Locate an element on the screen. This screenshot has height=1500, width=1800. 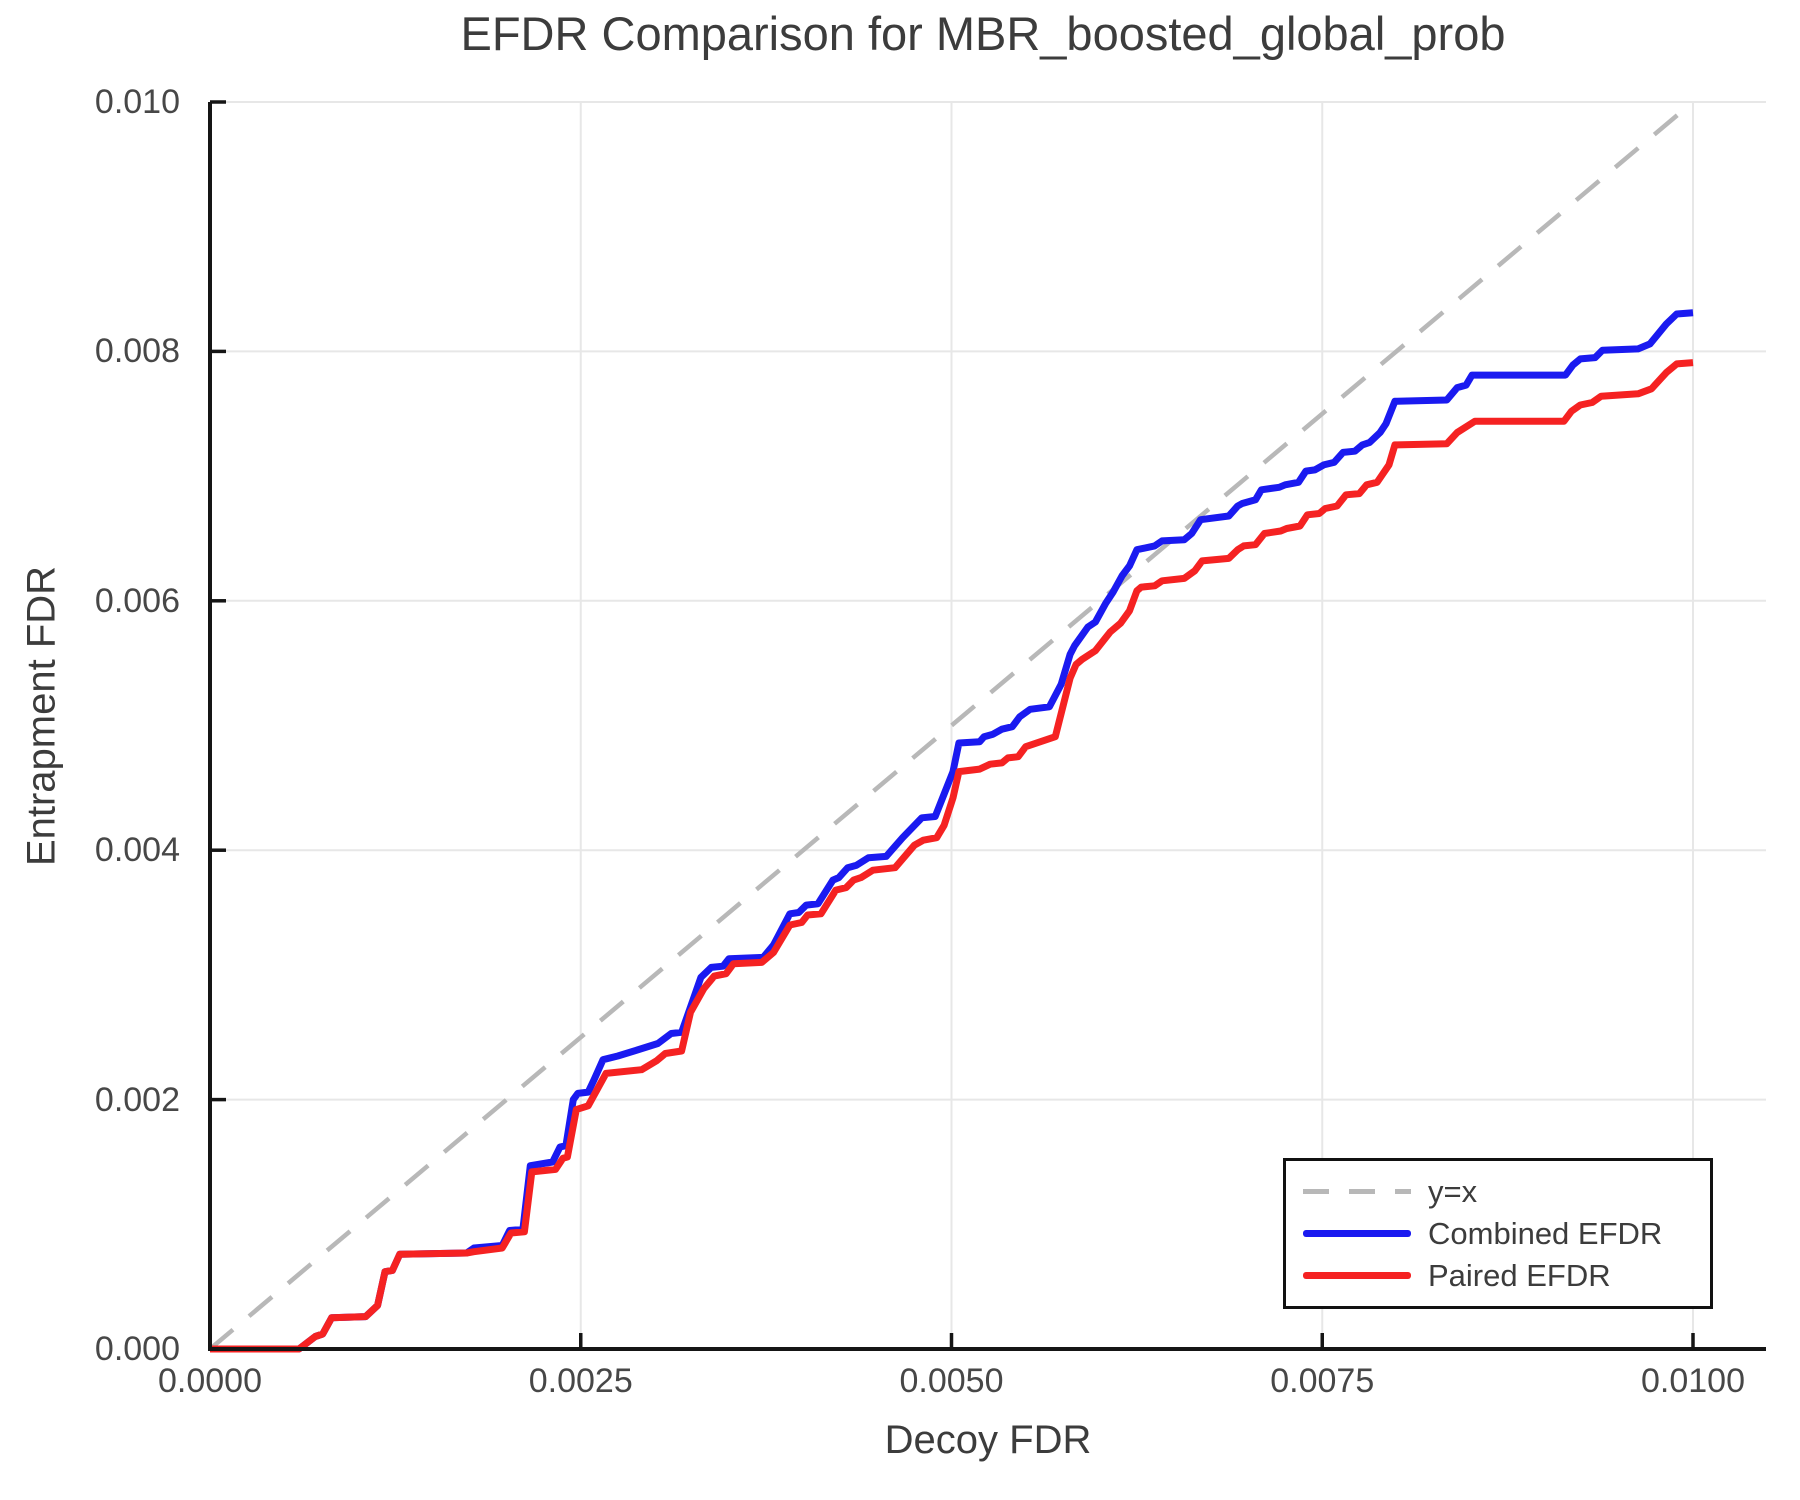
legend-dashed-line-swatch is located at coordinates (1357, 1191).